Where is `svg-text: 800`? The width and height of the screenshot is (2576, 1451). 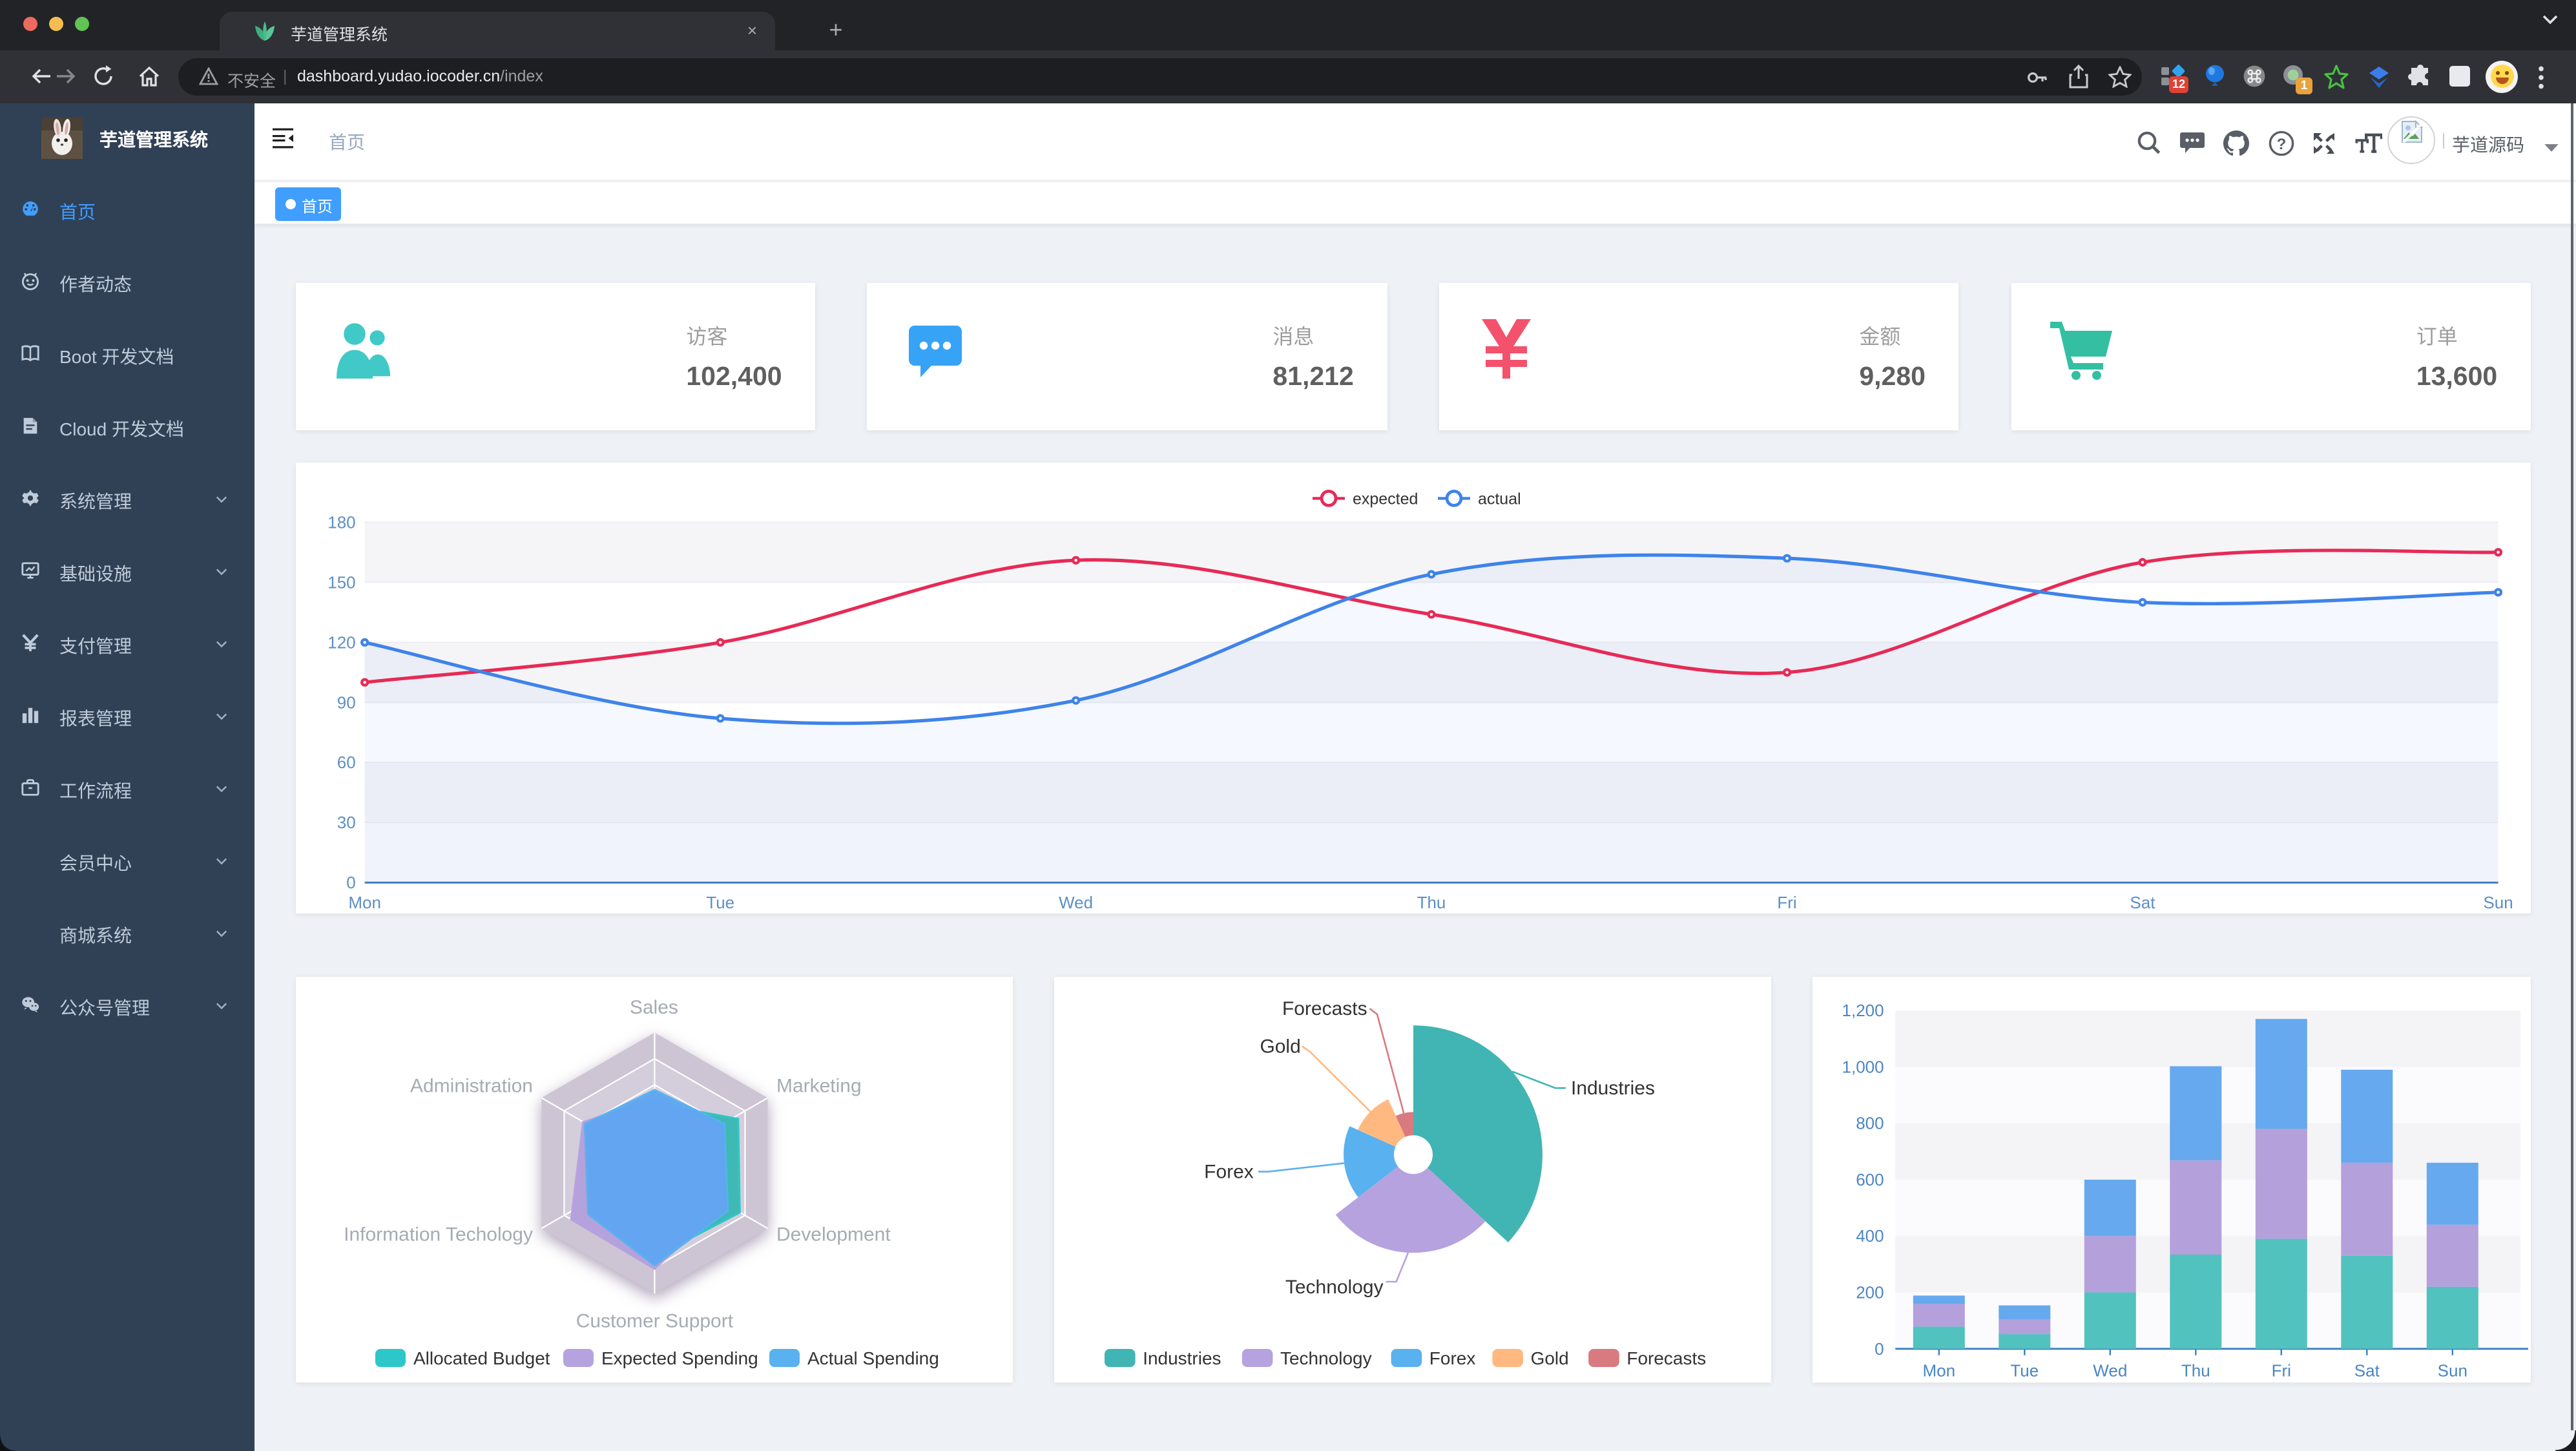
svg-text: 800 is located at coordinates (1870, 1123).